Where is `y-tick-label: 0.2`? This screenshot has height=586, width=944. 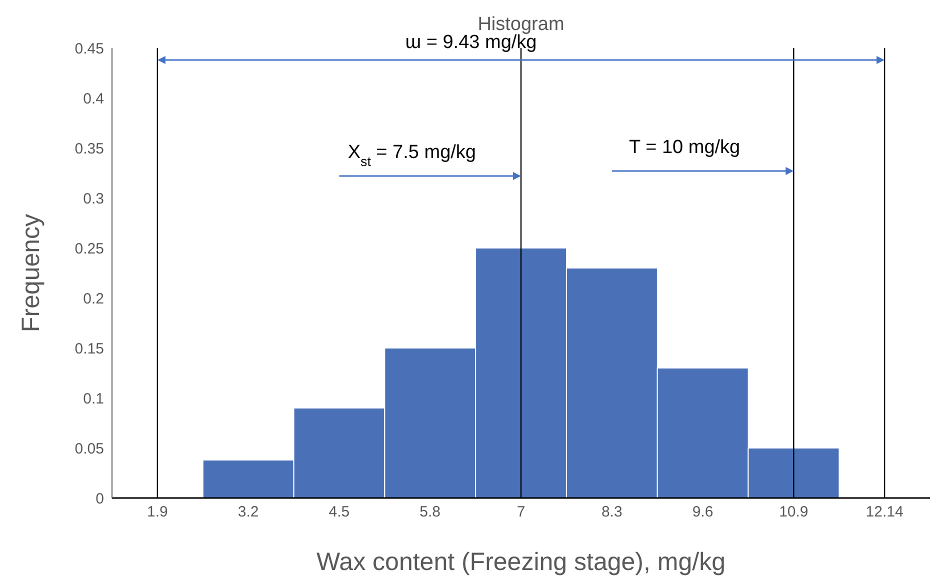 y-tick-label: 0.2 is located at coordinates (93, 299).